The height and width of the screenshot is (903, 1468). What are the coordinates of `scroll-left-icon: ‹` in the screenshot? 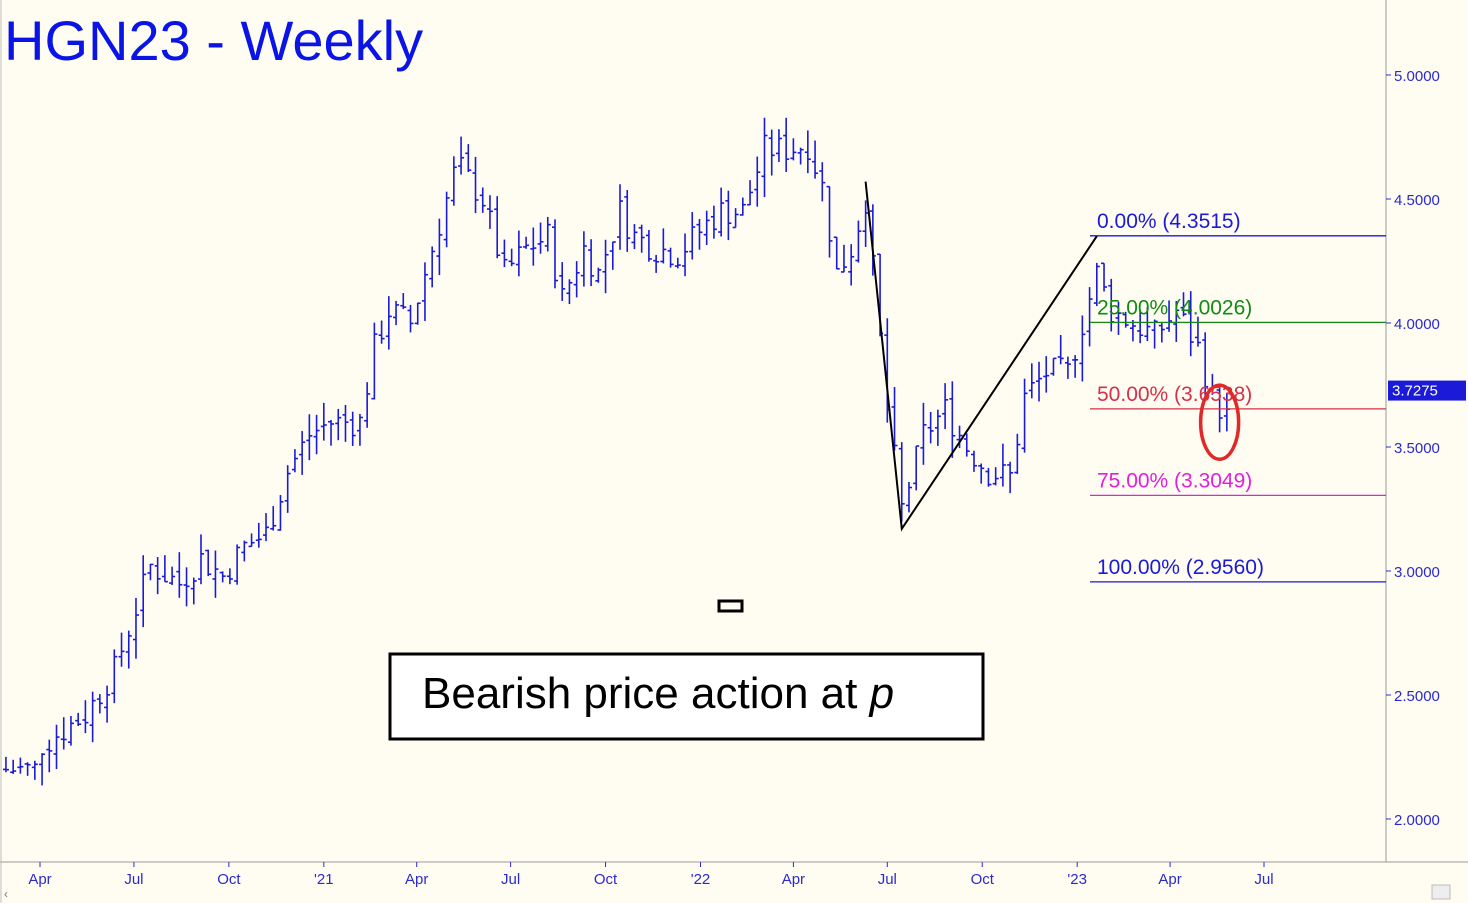 It's located at (6, 894).